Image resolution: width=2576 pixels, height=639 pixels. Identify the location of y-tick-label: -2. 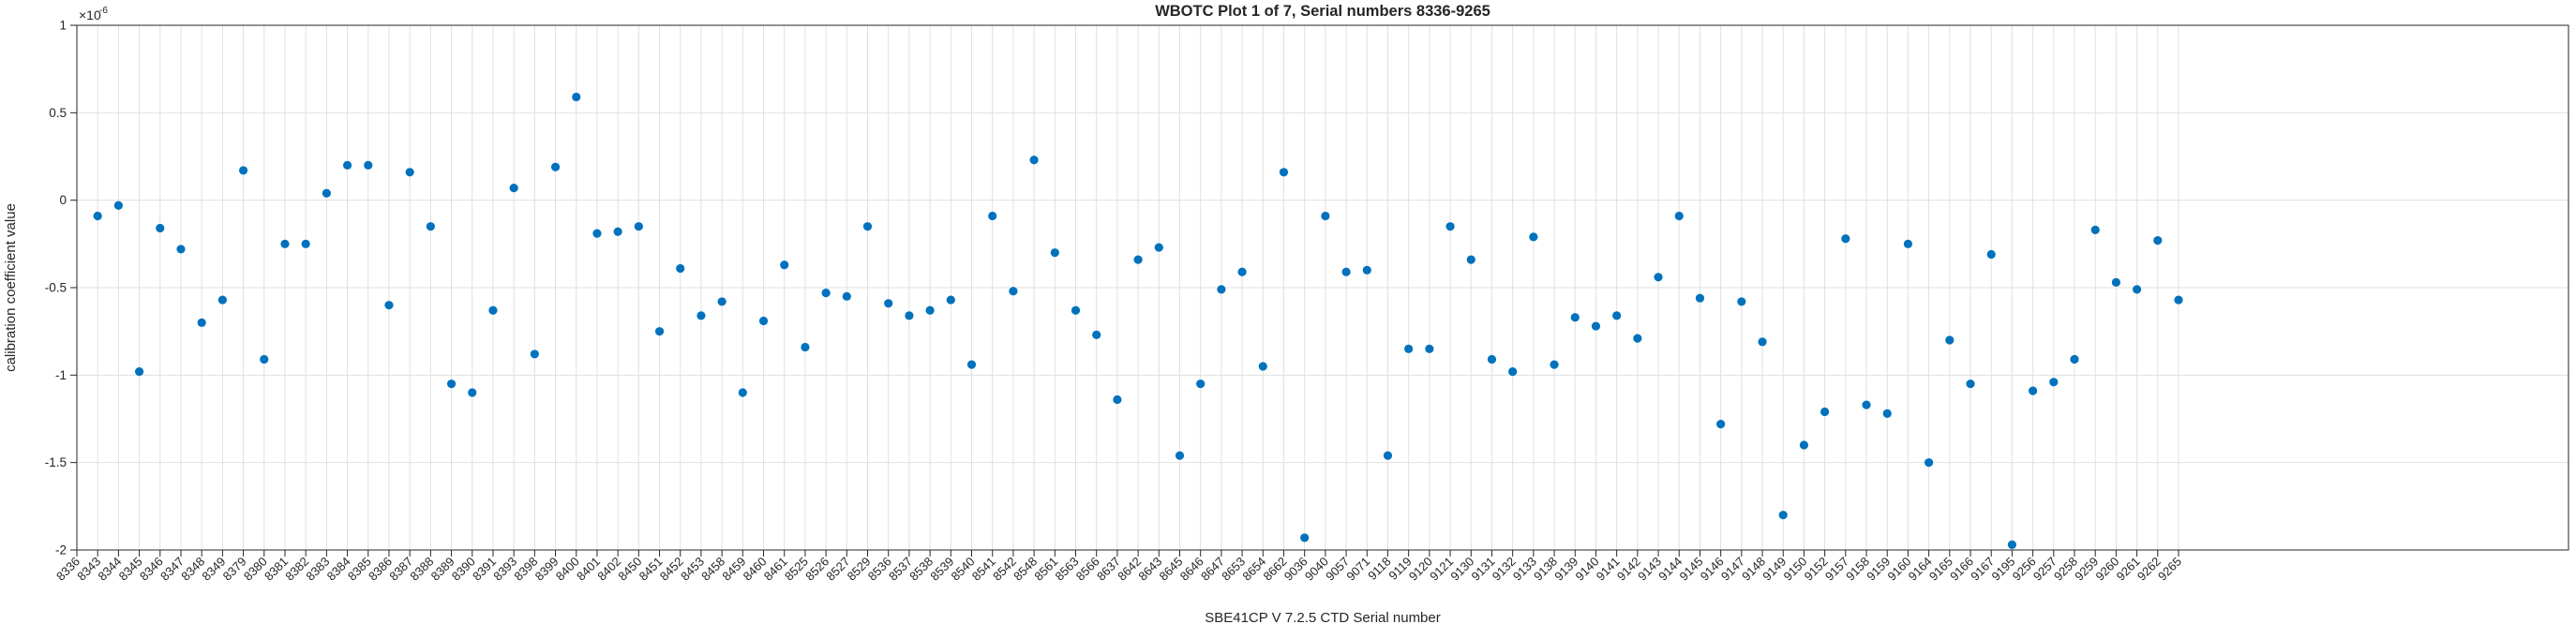
(61, 550).